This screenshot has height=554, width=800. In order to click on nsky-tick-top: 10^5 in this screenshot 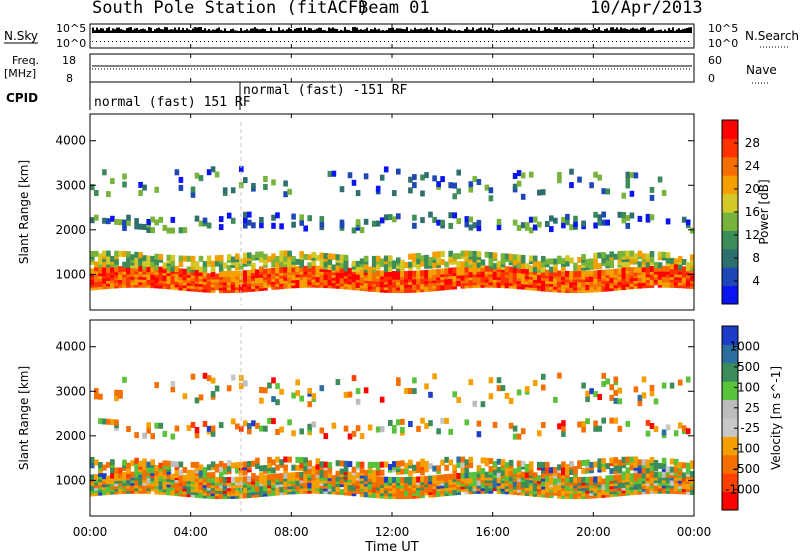, I will do `click(71, 28)`.